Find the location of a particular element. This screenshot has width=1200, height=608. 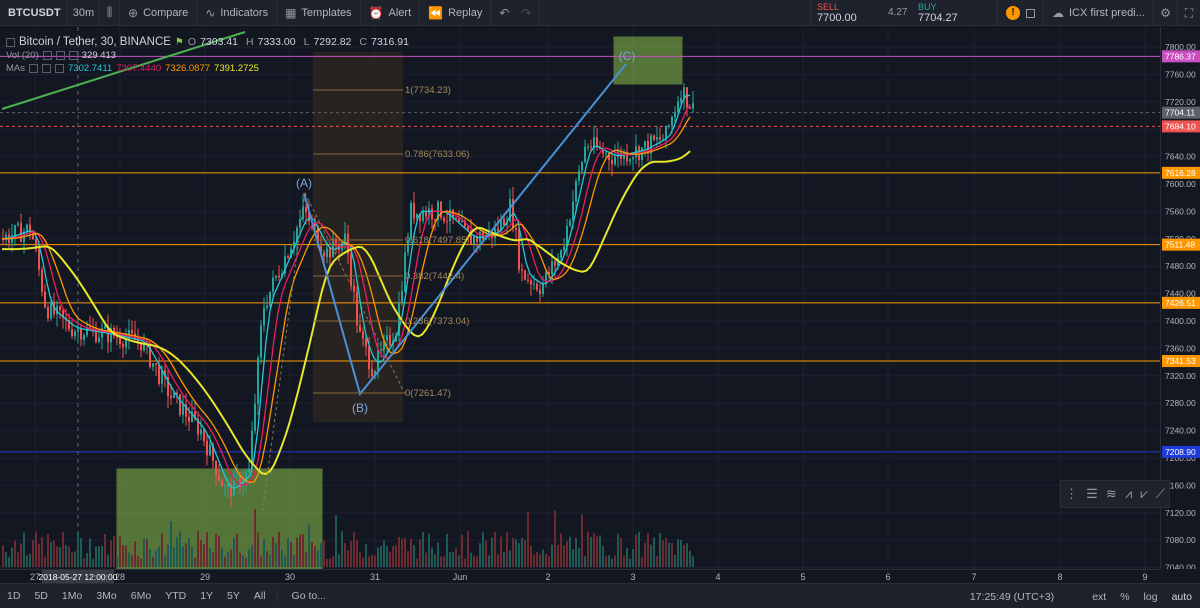

range-5y: 5Y is located at coordinates (233, 596).